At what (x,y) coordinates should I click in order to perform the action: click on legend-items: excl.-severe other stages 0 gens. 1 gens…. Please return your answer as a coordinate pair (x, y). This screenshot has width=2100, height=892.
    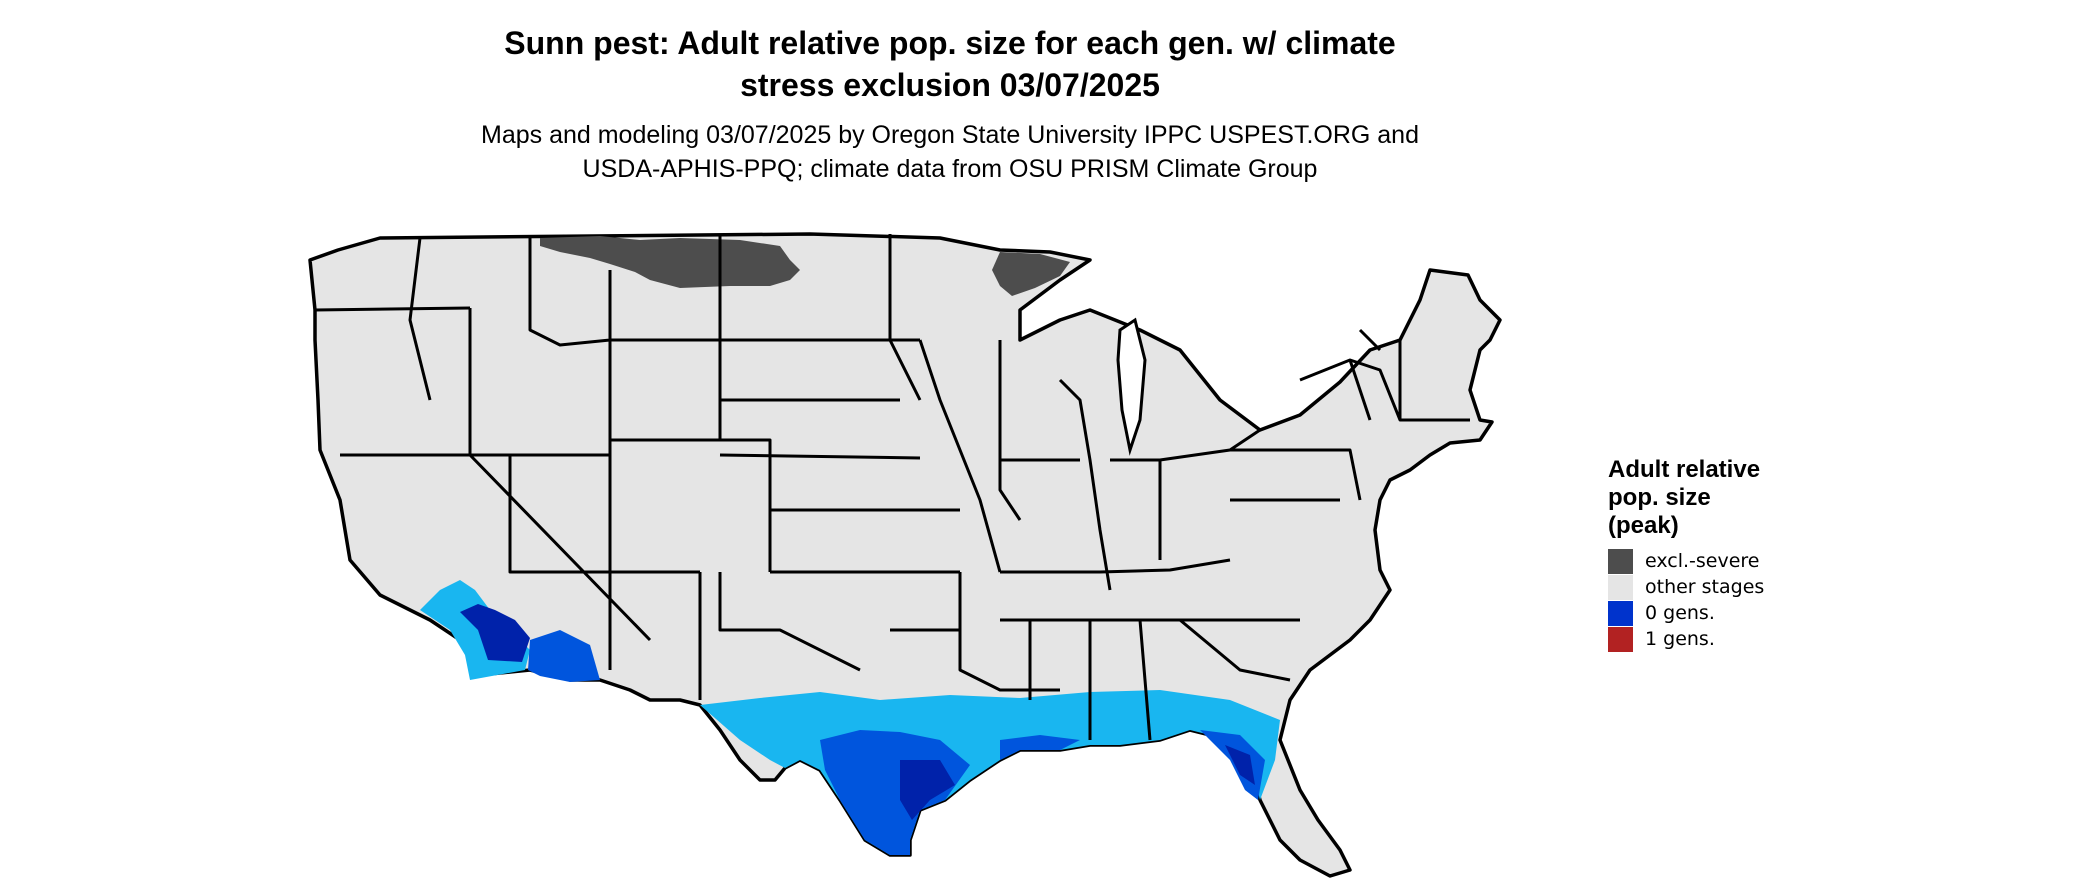
    Looking at the image, I should click on (1738, 600).